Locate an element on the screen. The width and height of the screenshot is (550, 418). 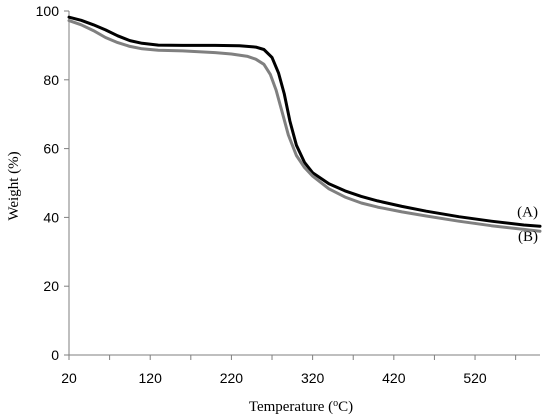
x-axis-title: Temperature (oC) is located at coordinates (301, 407).